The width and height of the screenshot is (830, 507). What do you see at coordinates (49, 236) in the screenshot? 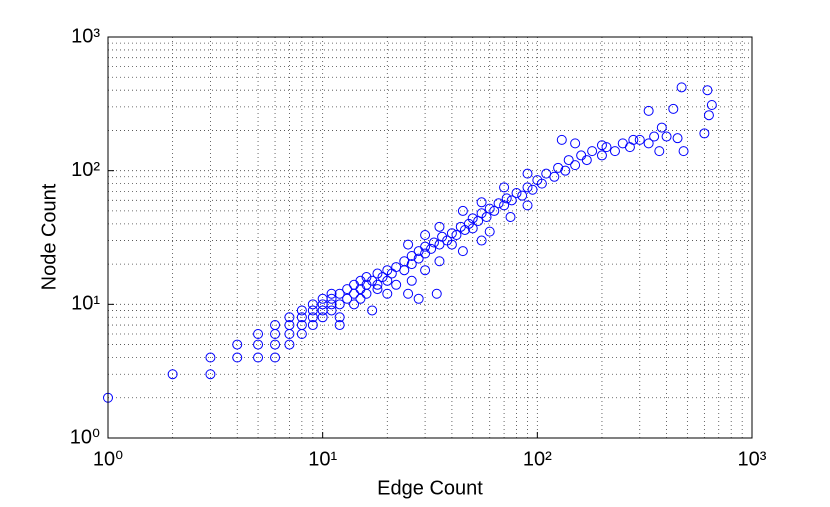
I see `y-axis-label: Node Count` at bounding box center [49, 236].